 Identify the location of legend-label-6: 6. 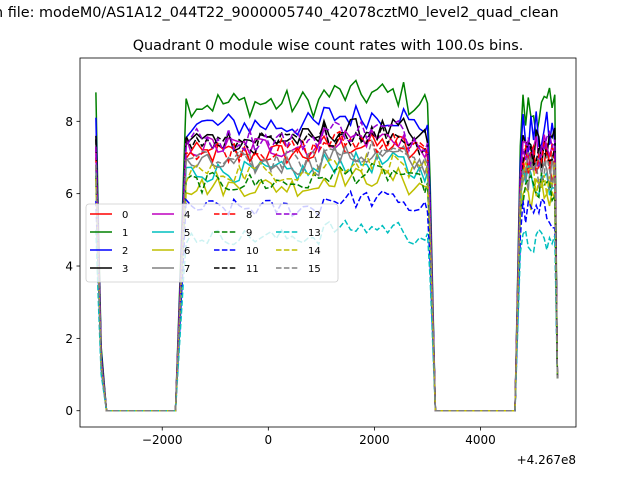
(187, 251).